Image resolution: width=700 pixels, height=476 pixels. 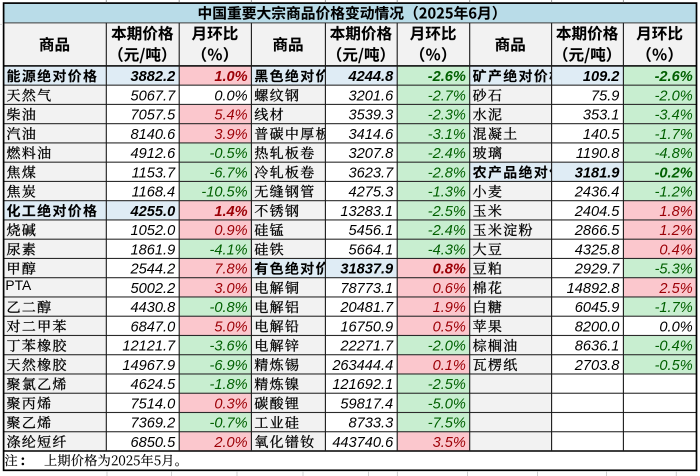 I want to click on svg-text: 121692.1, so click(x=362, y=385).